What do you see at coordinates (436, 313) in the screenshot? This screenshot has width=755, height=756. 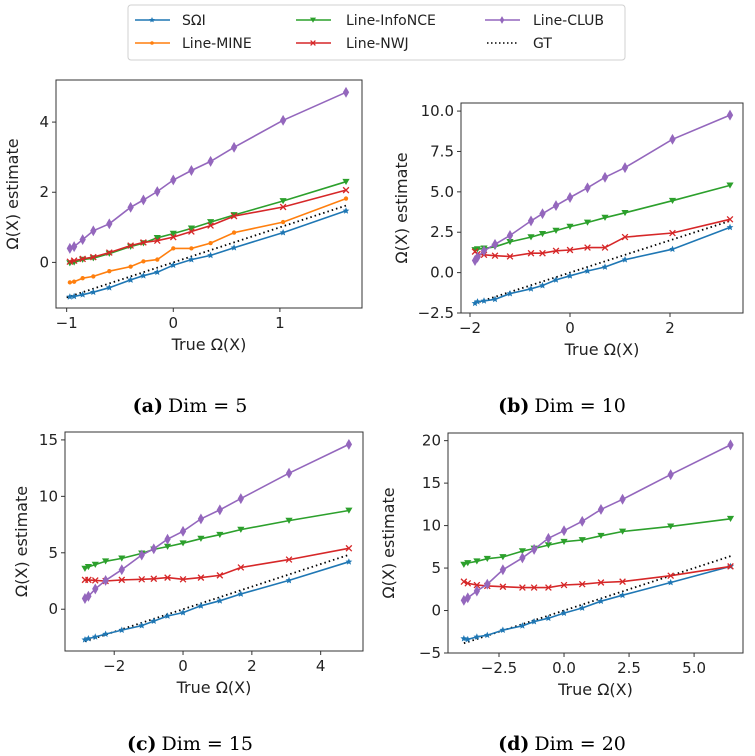 I see `y-tick-label: −2.5` at bounding box center [436, 313].